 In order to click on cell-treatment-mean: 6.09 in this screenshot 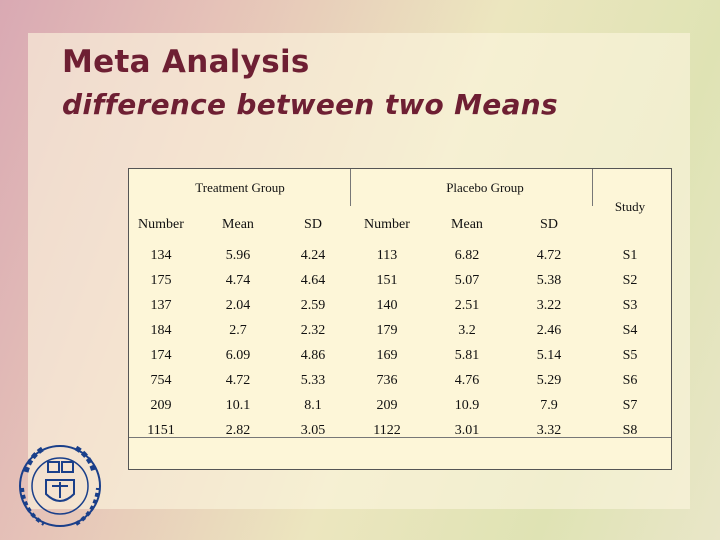, I will do `click(238, 355)`.